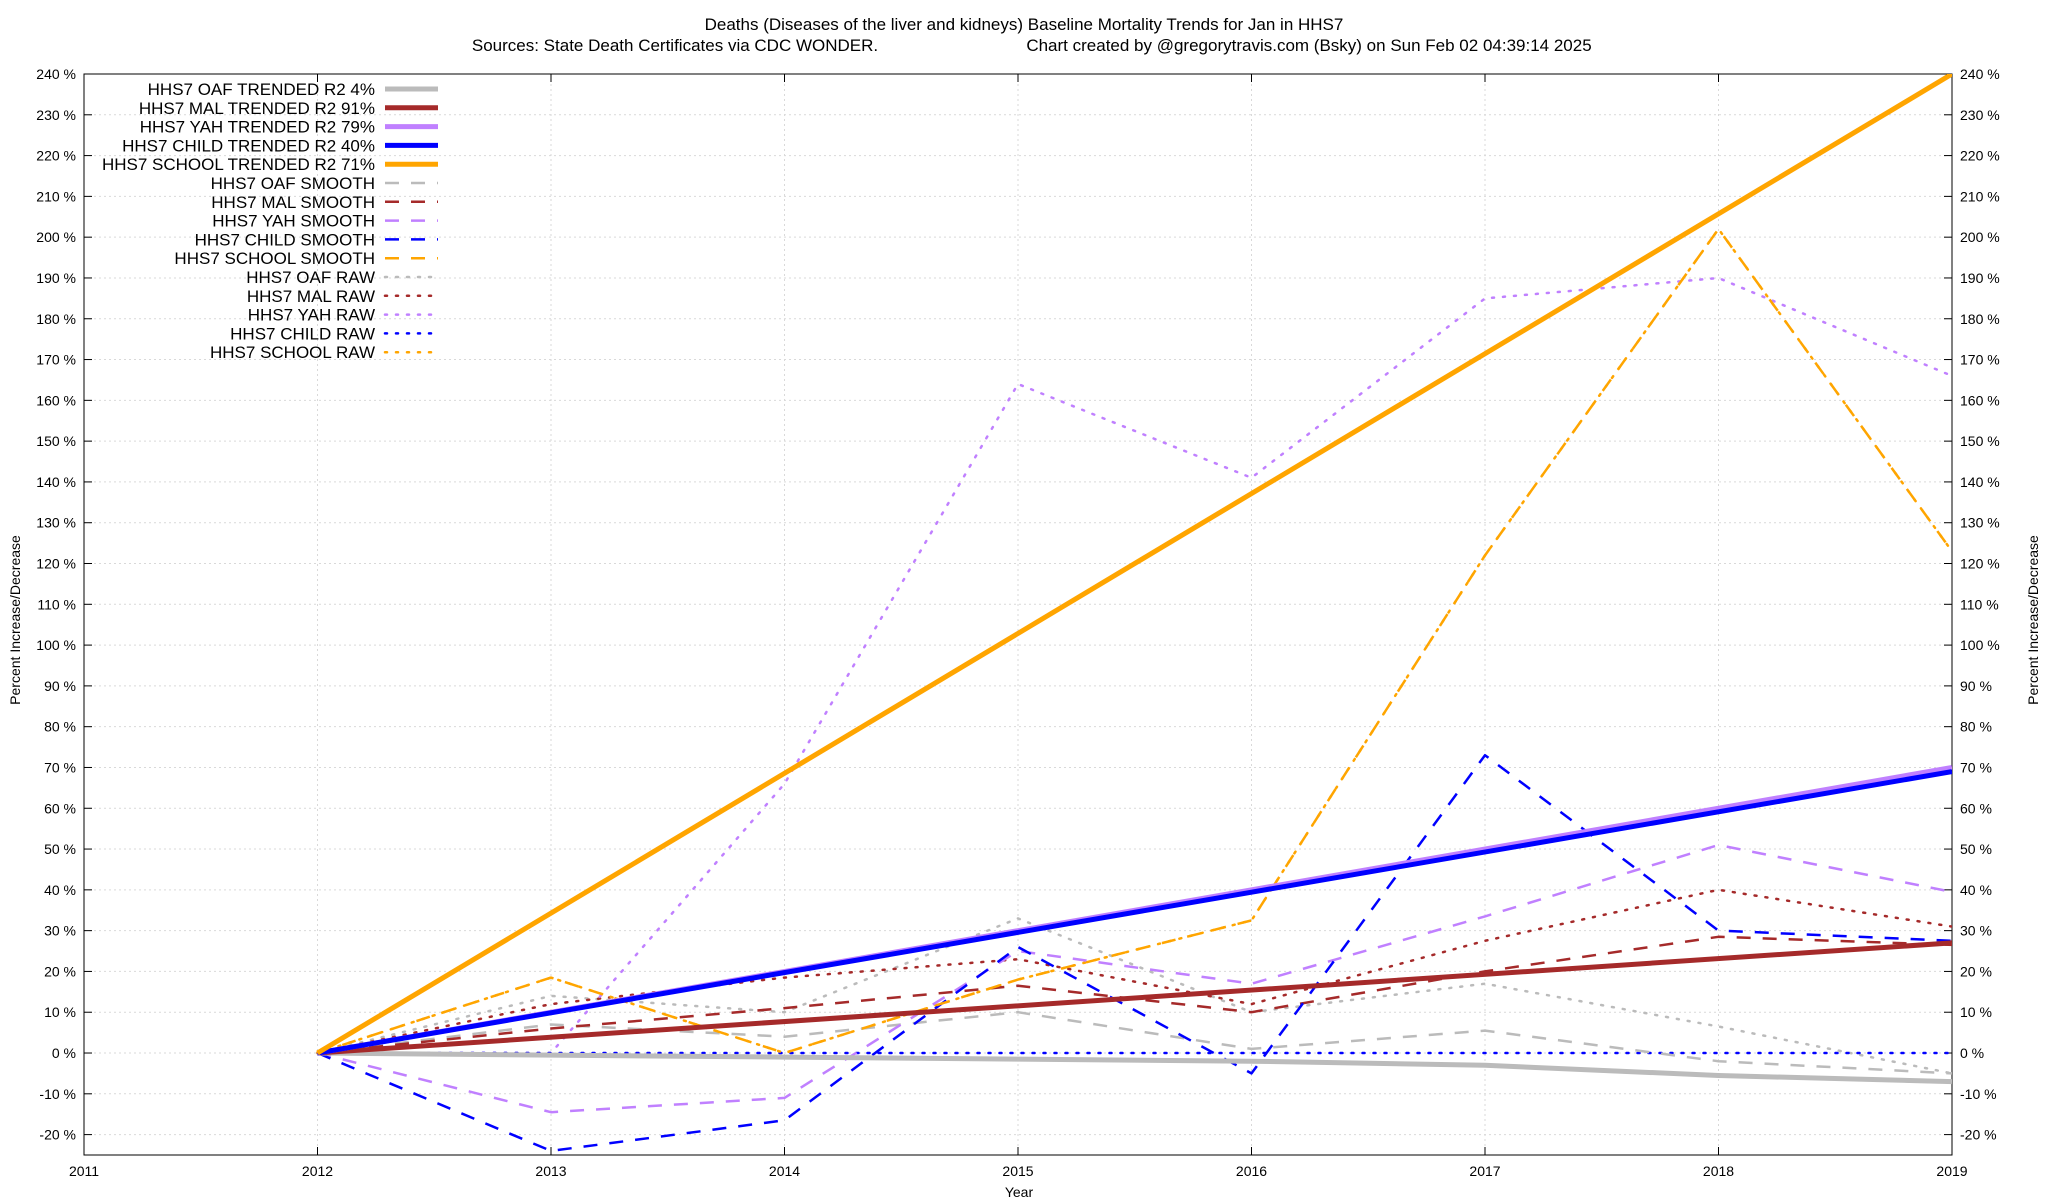  Describe the element at coordinates (1019, 1192) in the screenshot. I see `x-axis-label: Year` at that location.